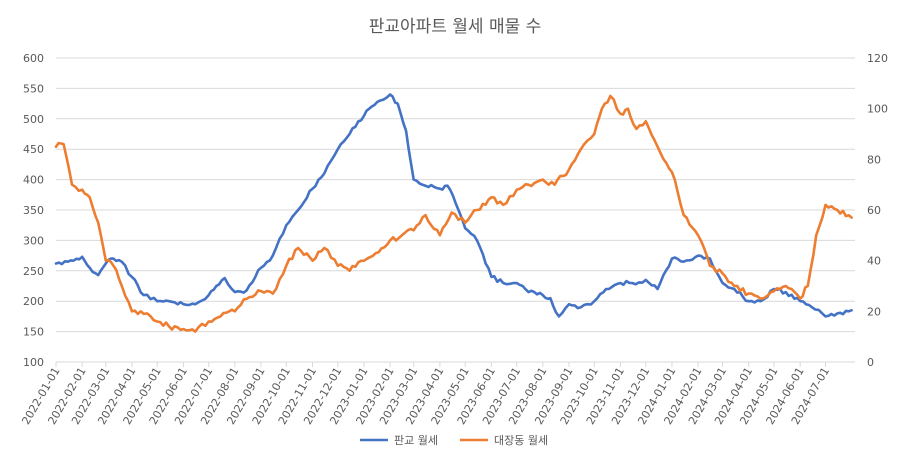 This screenshot has width=910, height=464. I want to click on y-right-tick-label: 60, so click(874, 210).